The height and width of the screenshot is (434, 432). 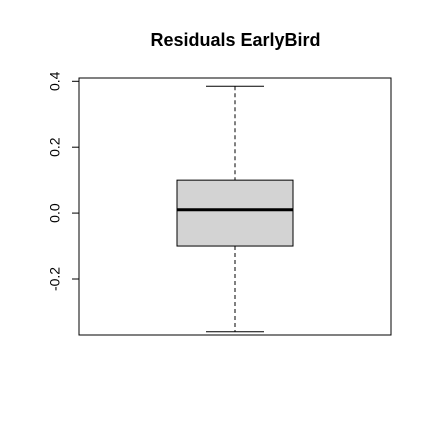 I want to click on y-tick-label: 0.0, so click(x=55, y=213).